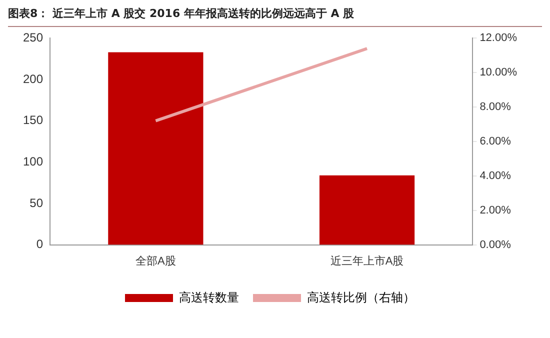  Describe the element at coordinates (367, 261) in the screenshot. I see `x-tick-label: 近三年上市A股` at that location.